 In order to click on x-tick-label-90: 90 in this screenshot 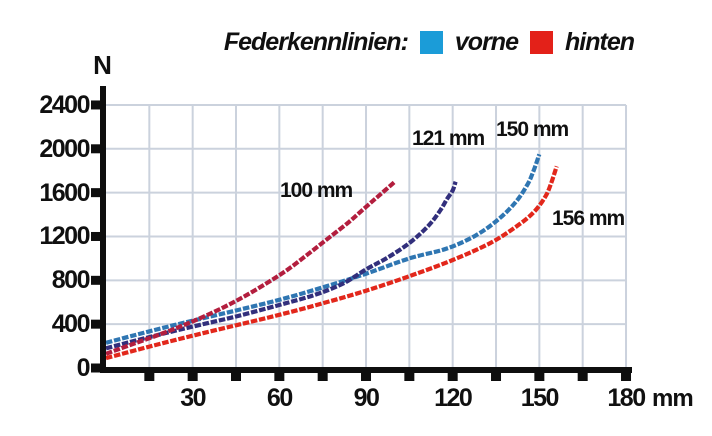, I will do `click(366, 398)`.